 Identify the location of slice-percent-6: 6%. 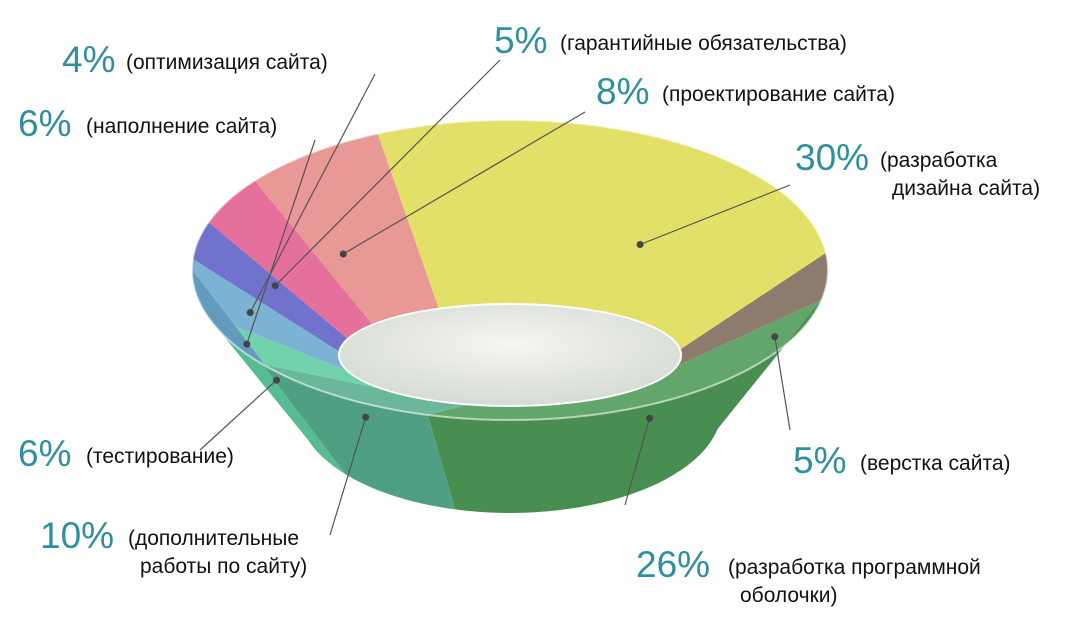
(44, 123).